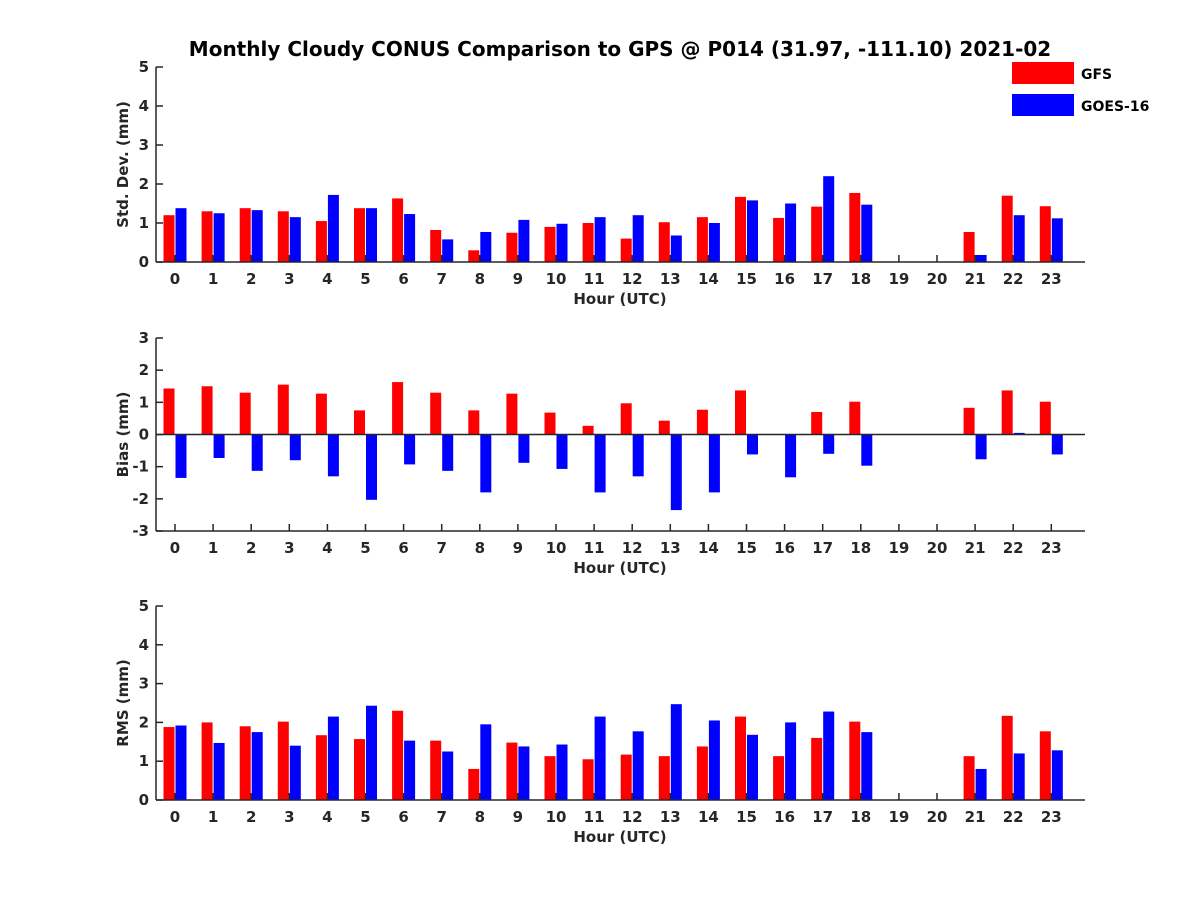 This screenshot has width=1200, height=900. Describe the element at coordinates (123, 164) in the screenshot. I see `y-axis-label: Std. Dev. (mm)` at that location.